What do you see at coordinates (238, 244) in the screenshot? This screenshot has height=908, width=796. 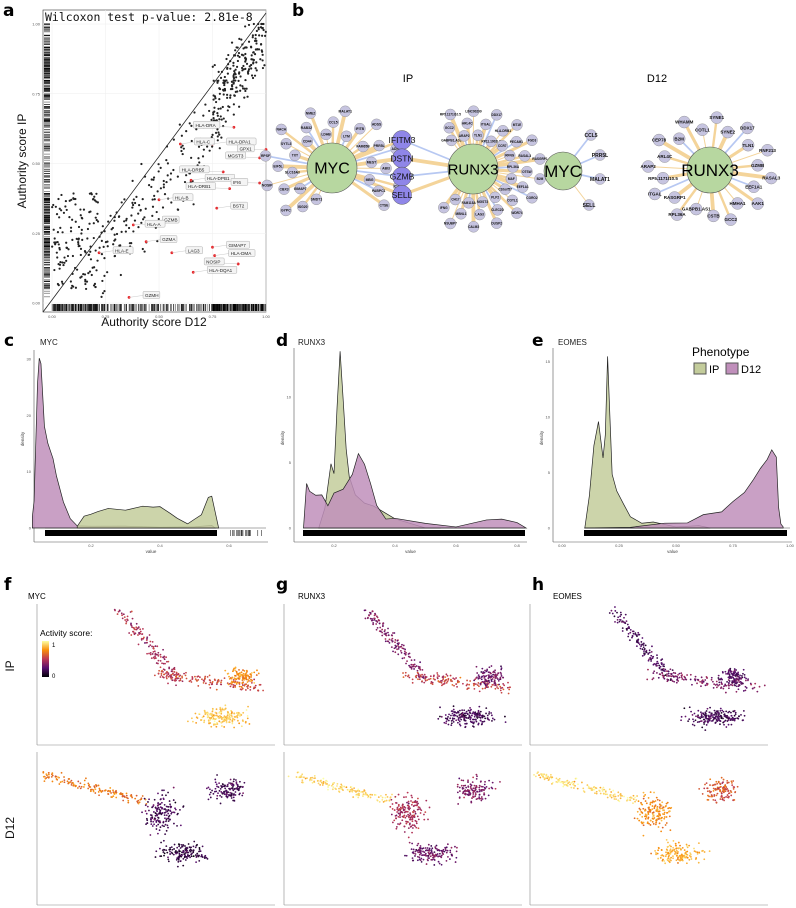 I see `gene-label-box` at bounding box center [238, 244].